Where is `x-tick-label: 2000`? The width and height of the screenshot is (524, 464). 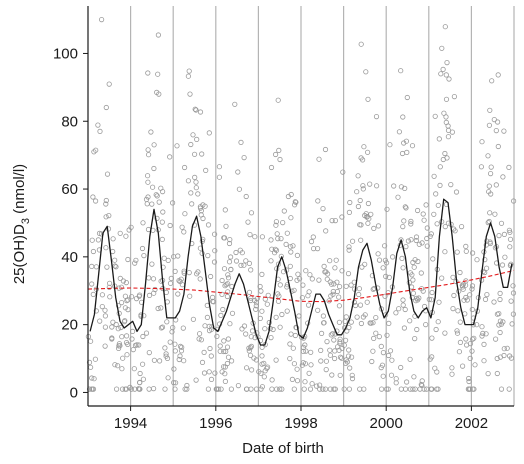
x-tick-label: 2000 is located at coordinates (386, 423).